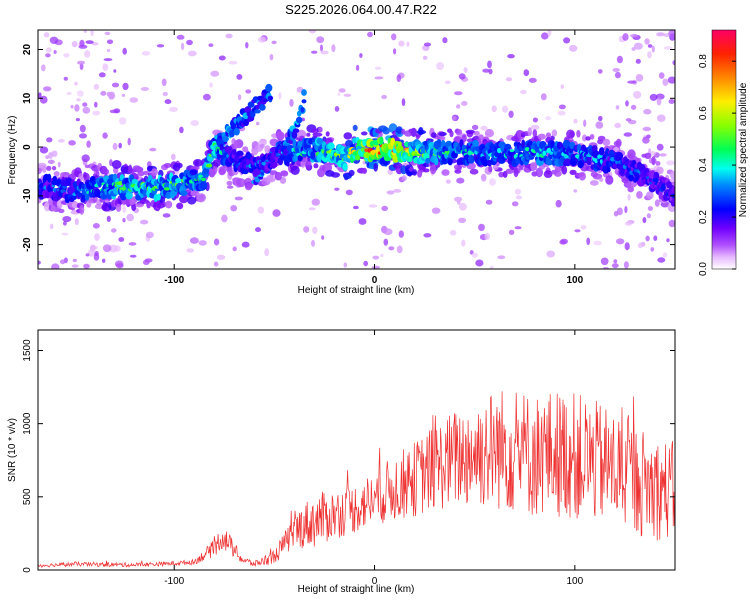 Image resolution: width=750 pixels, height=600 pixels. Describe the element at coordinates (703, 165) in the screenshot. I see `colorbar-tick-label: 0.4` at that location.